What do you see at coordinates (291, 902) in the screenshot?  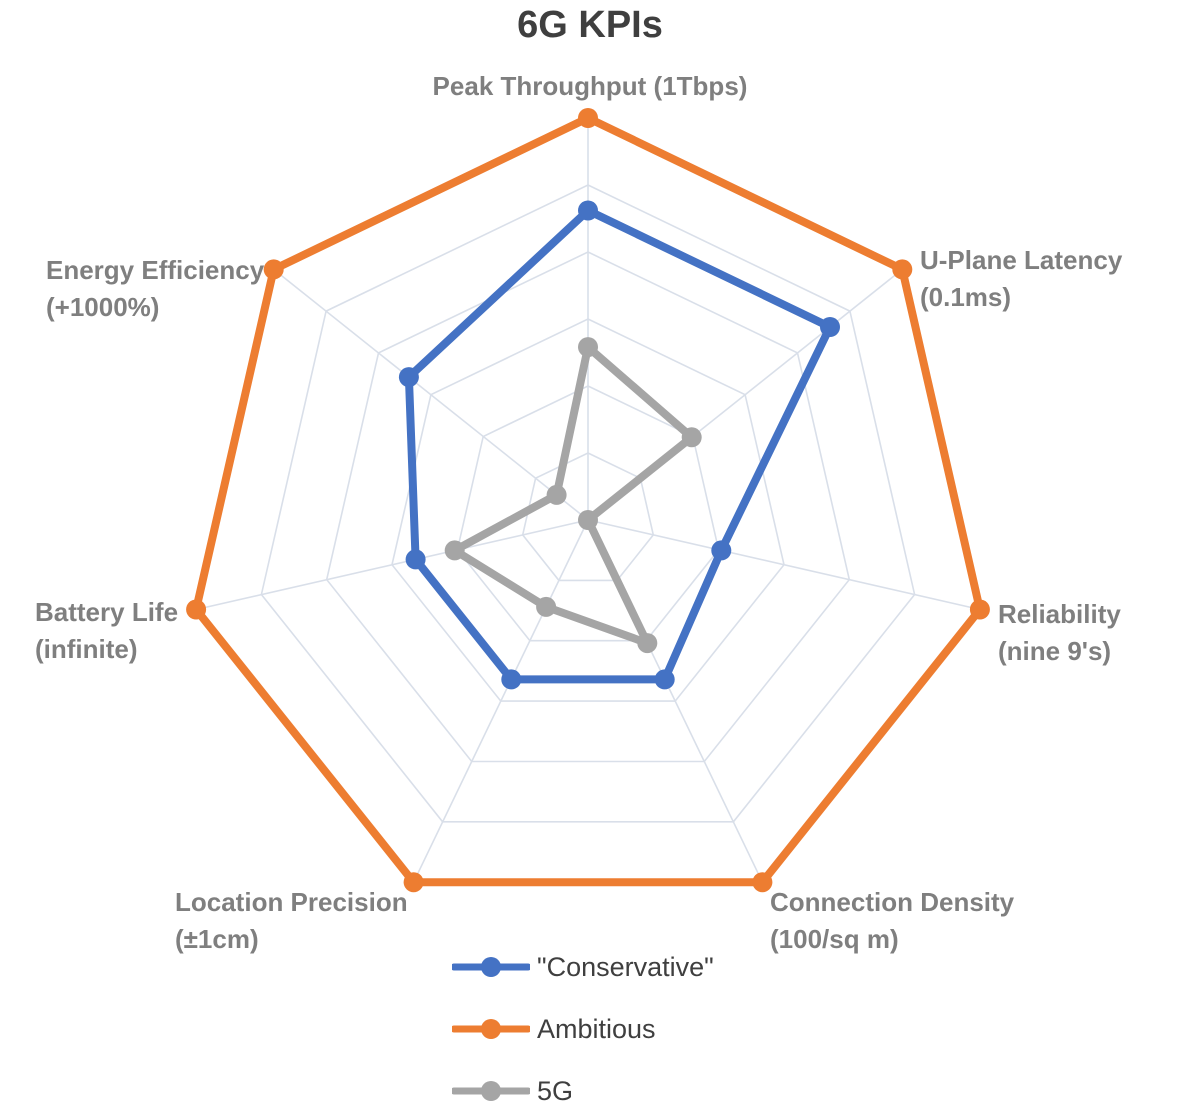 I see `axis-label-line: Location Precision` at bounding box center [291, 902].